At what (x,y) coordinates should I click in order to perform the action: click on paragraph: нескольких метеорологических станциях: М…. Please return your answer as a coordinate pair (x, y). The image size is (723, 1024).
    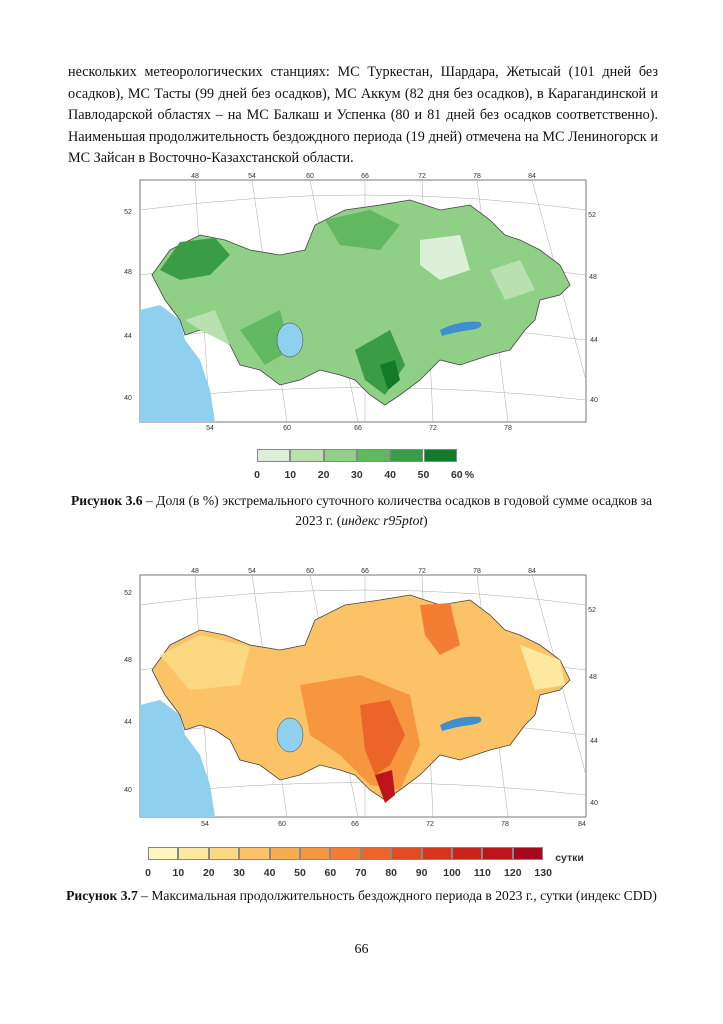
    Looking at the image, I should click on (363, 115).